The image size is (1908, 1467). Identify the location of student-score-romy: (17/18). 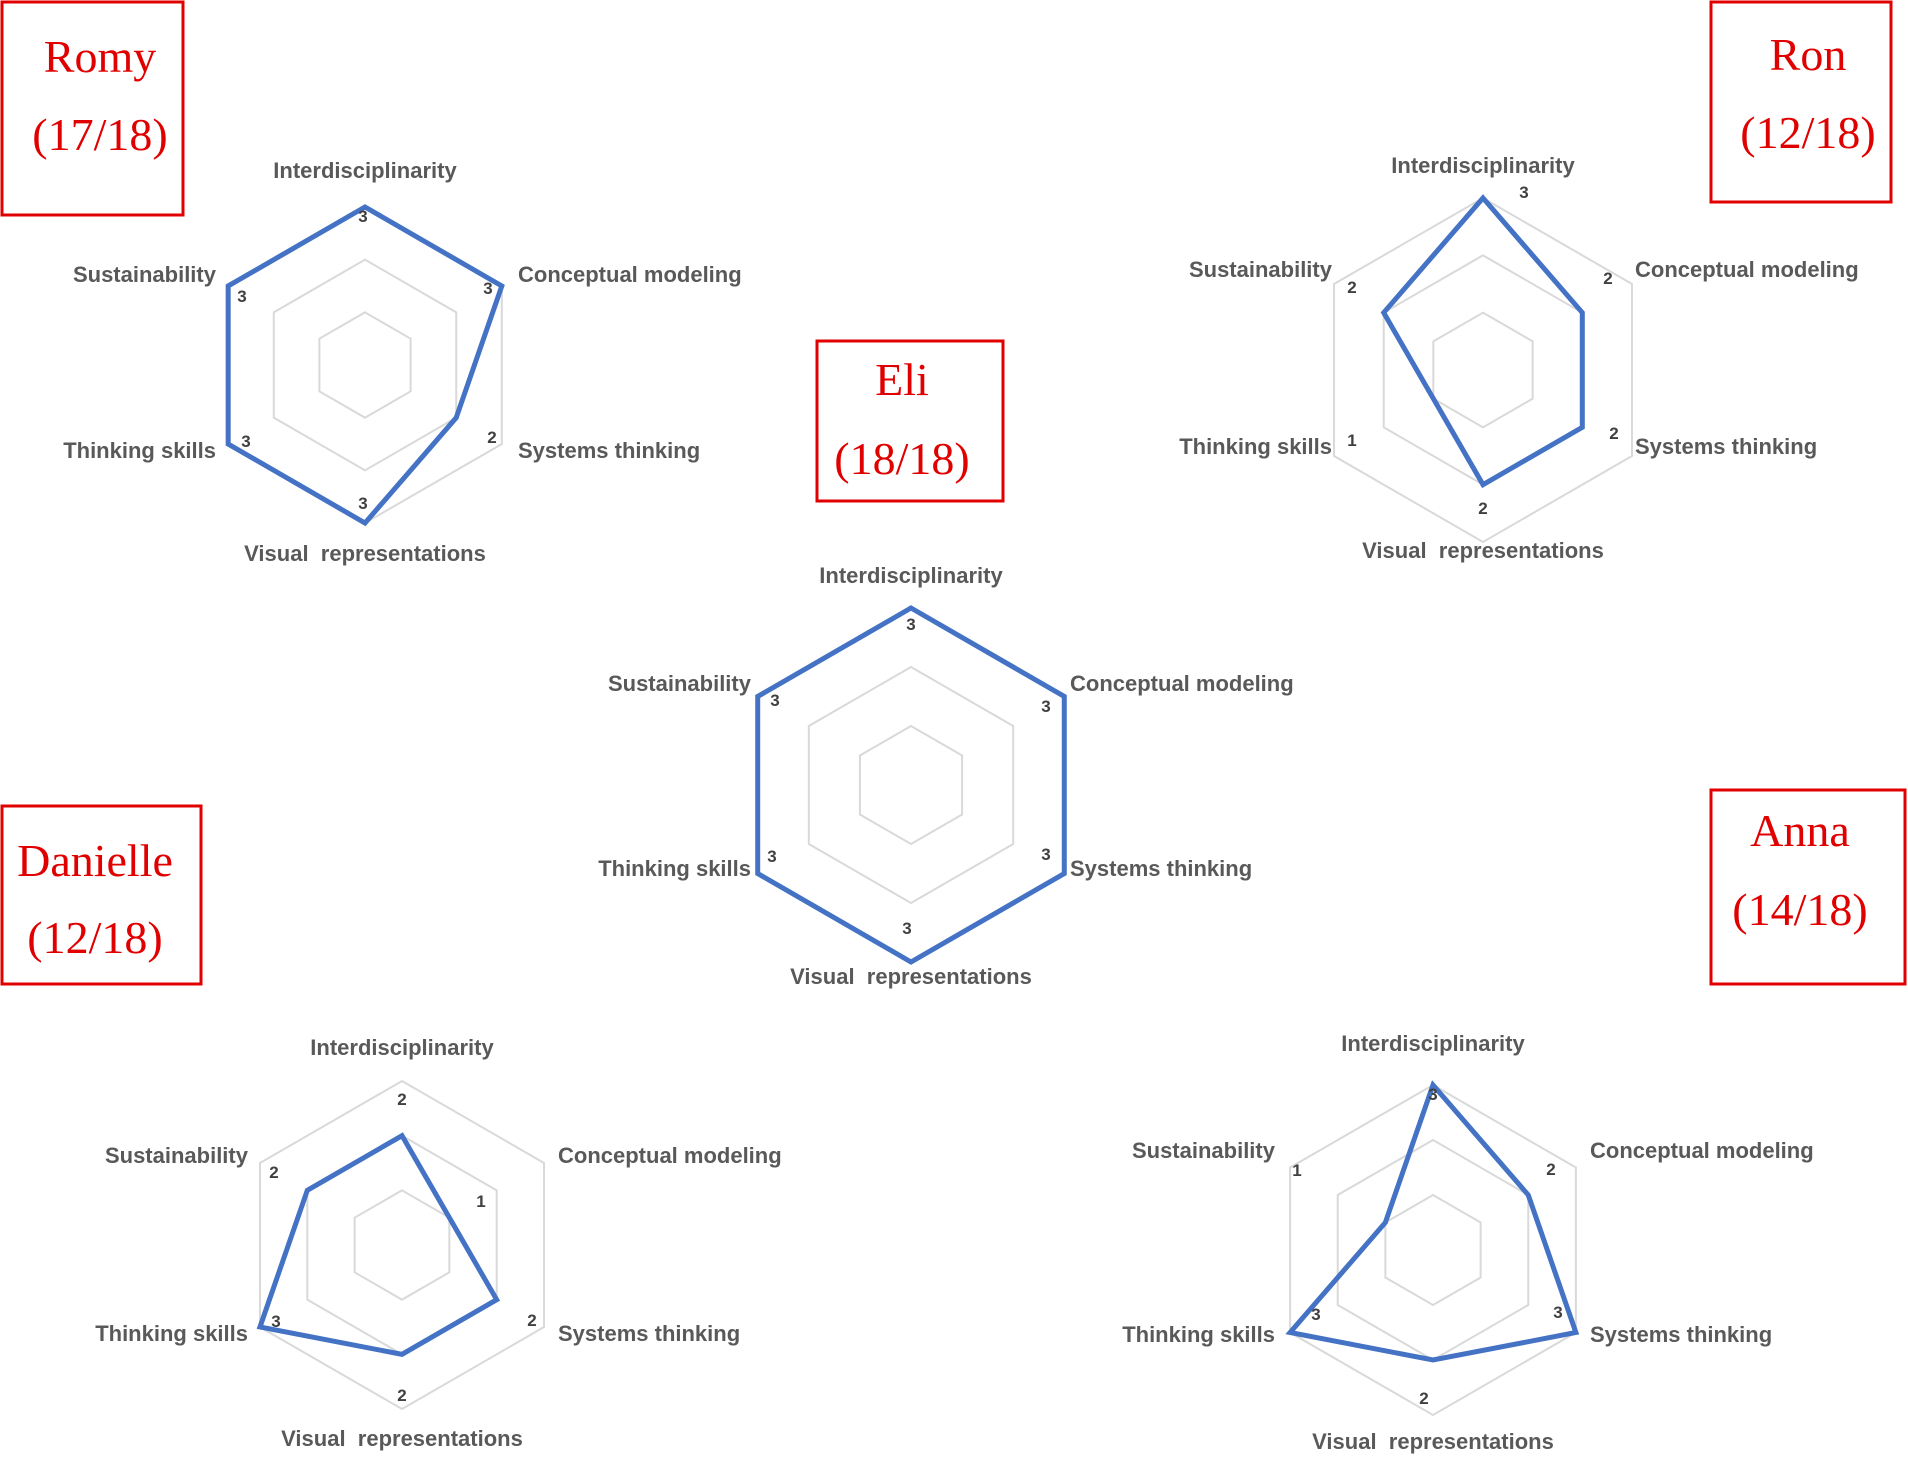
(99, 134).